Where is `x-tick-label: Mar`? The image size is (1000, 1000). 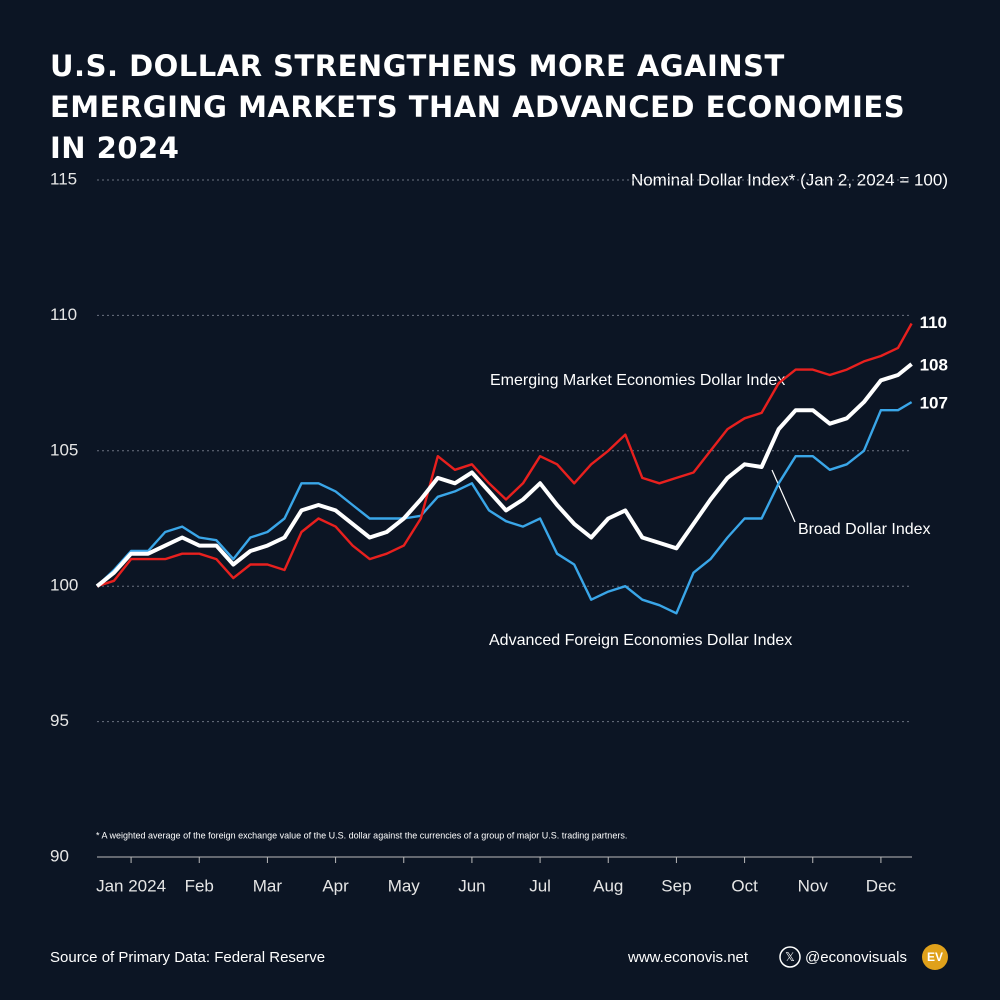 x-tick-label: Mar is located at coordinates (268, 885).